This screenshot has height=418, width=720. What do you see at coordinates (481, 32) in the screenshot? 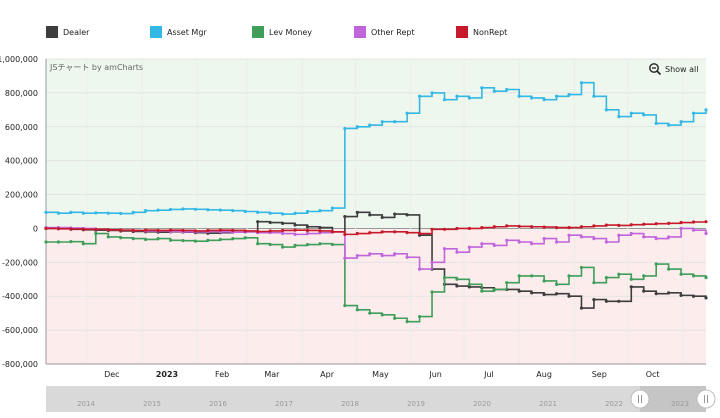
I see `legend-item-nonrept: NonRept` at bounding box center [481, 32].